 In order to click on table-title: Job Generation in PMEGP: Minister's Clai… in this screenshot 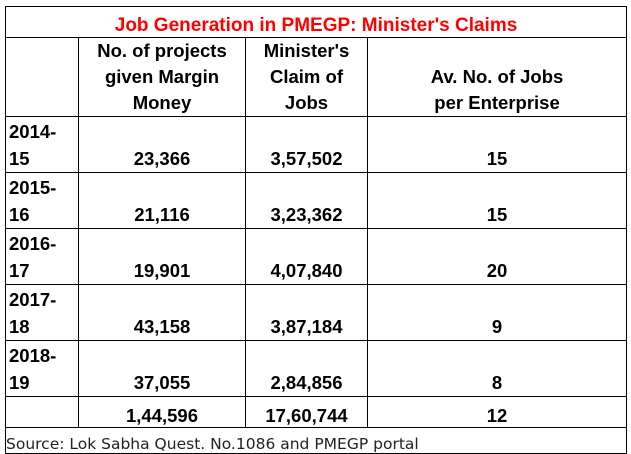, I will do `click(316, 22)`.